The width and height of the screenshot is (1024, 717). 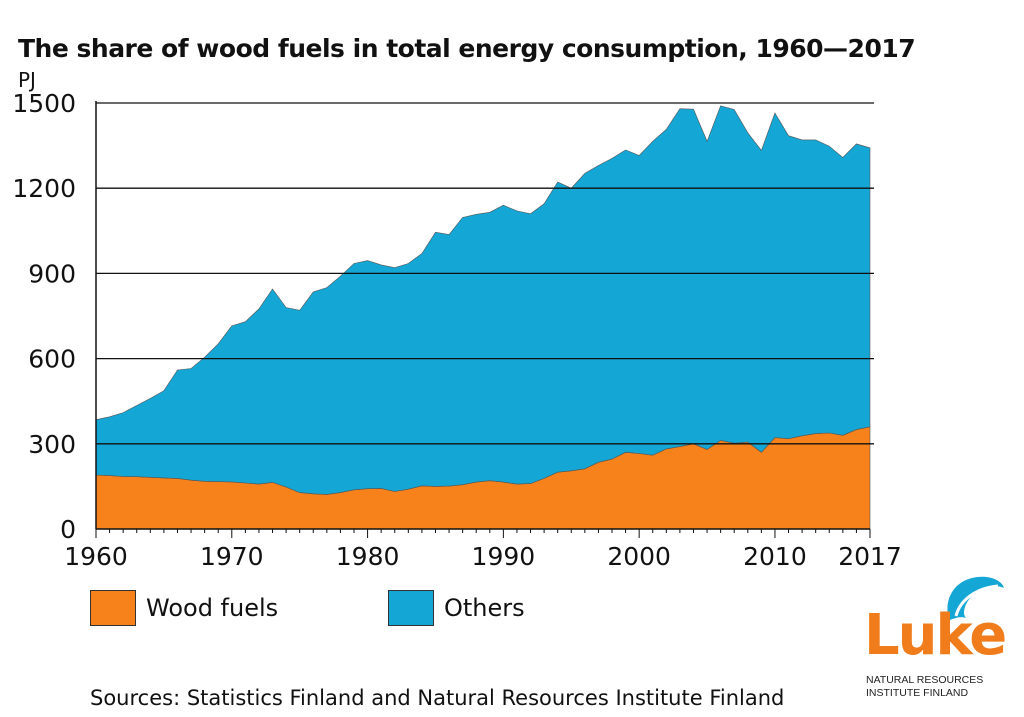 I want to click on legend-item-wood-fuels: Wood fuels, so click(x=184, y=608).